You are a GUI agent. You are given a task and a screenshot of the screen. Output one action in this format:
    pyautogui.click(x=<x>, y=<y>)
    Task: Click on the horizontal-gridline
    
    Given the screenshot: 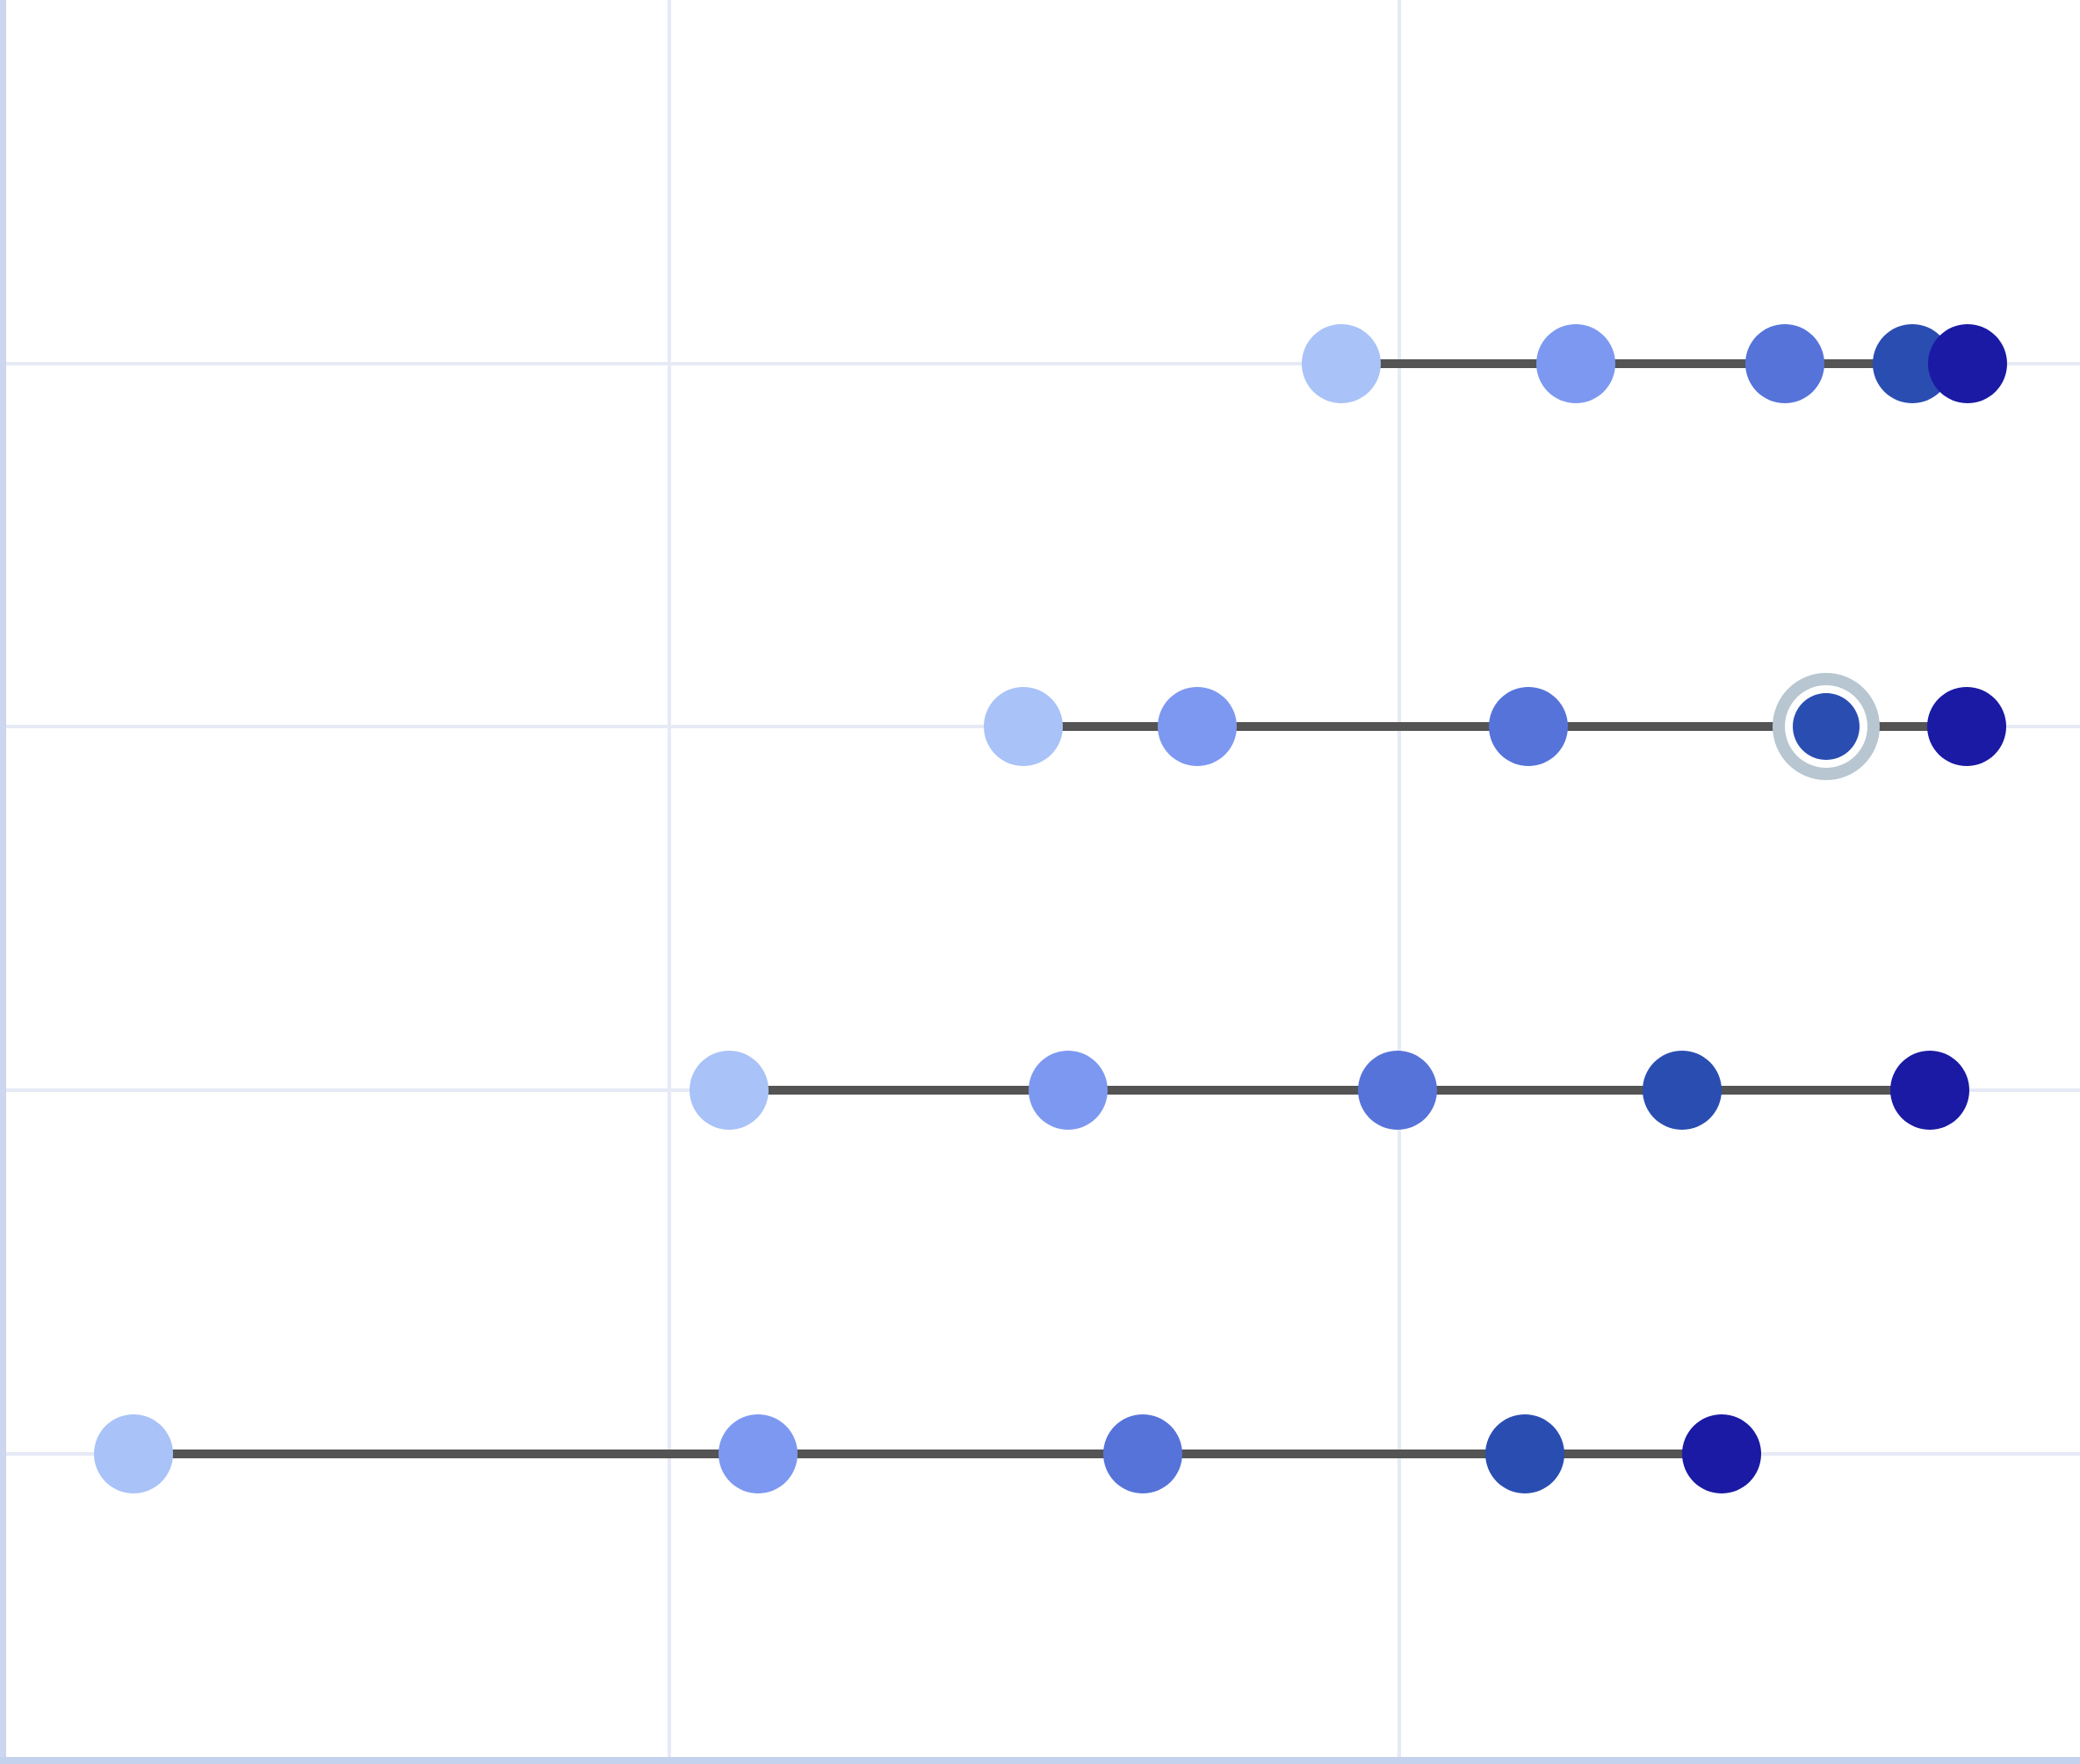 What is the action you would take?
    pyautogui.click(x=1040, y=364)
    